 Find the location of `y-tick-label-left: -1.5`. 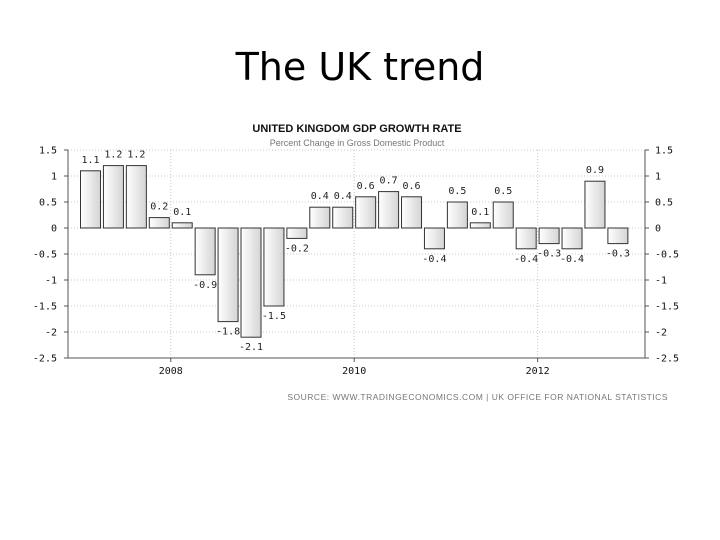

y-tick-label-left: -1.5 is located at coordinates (45, 307).